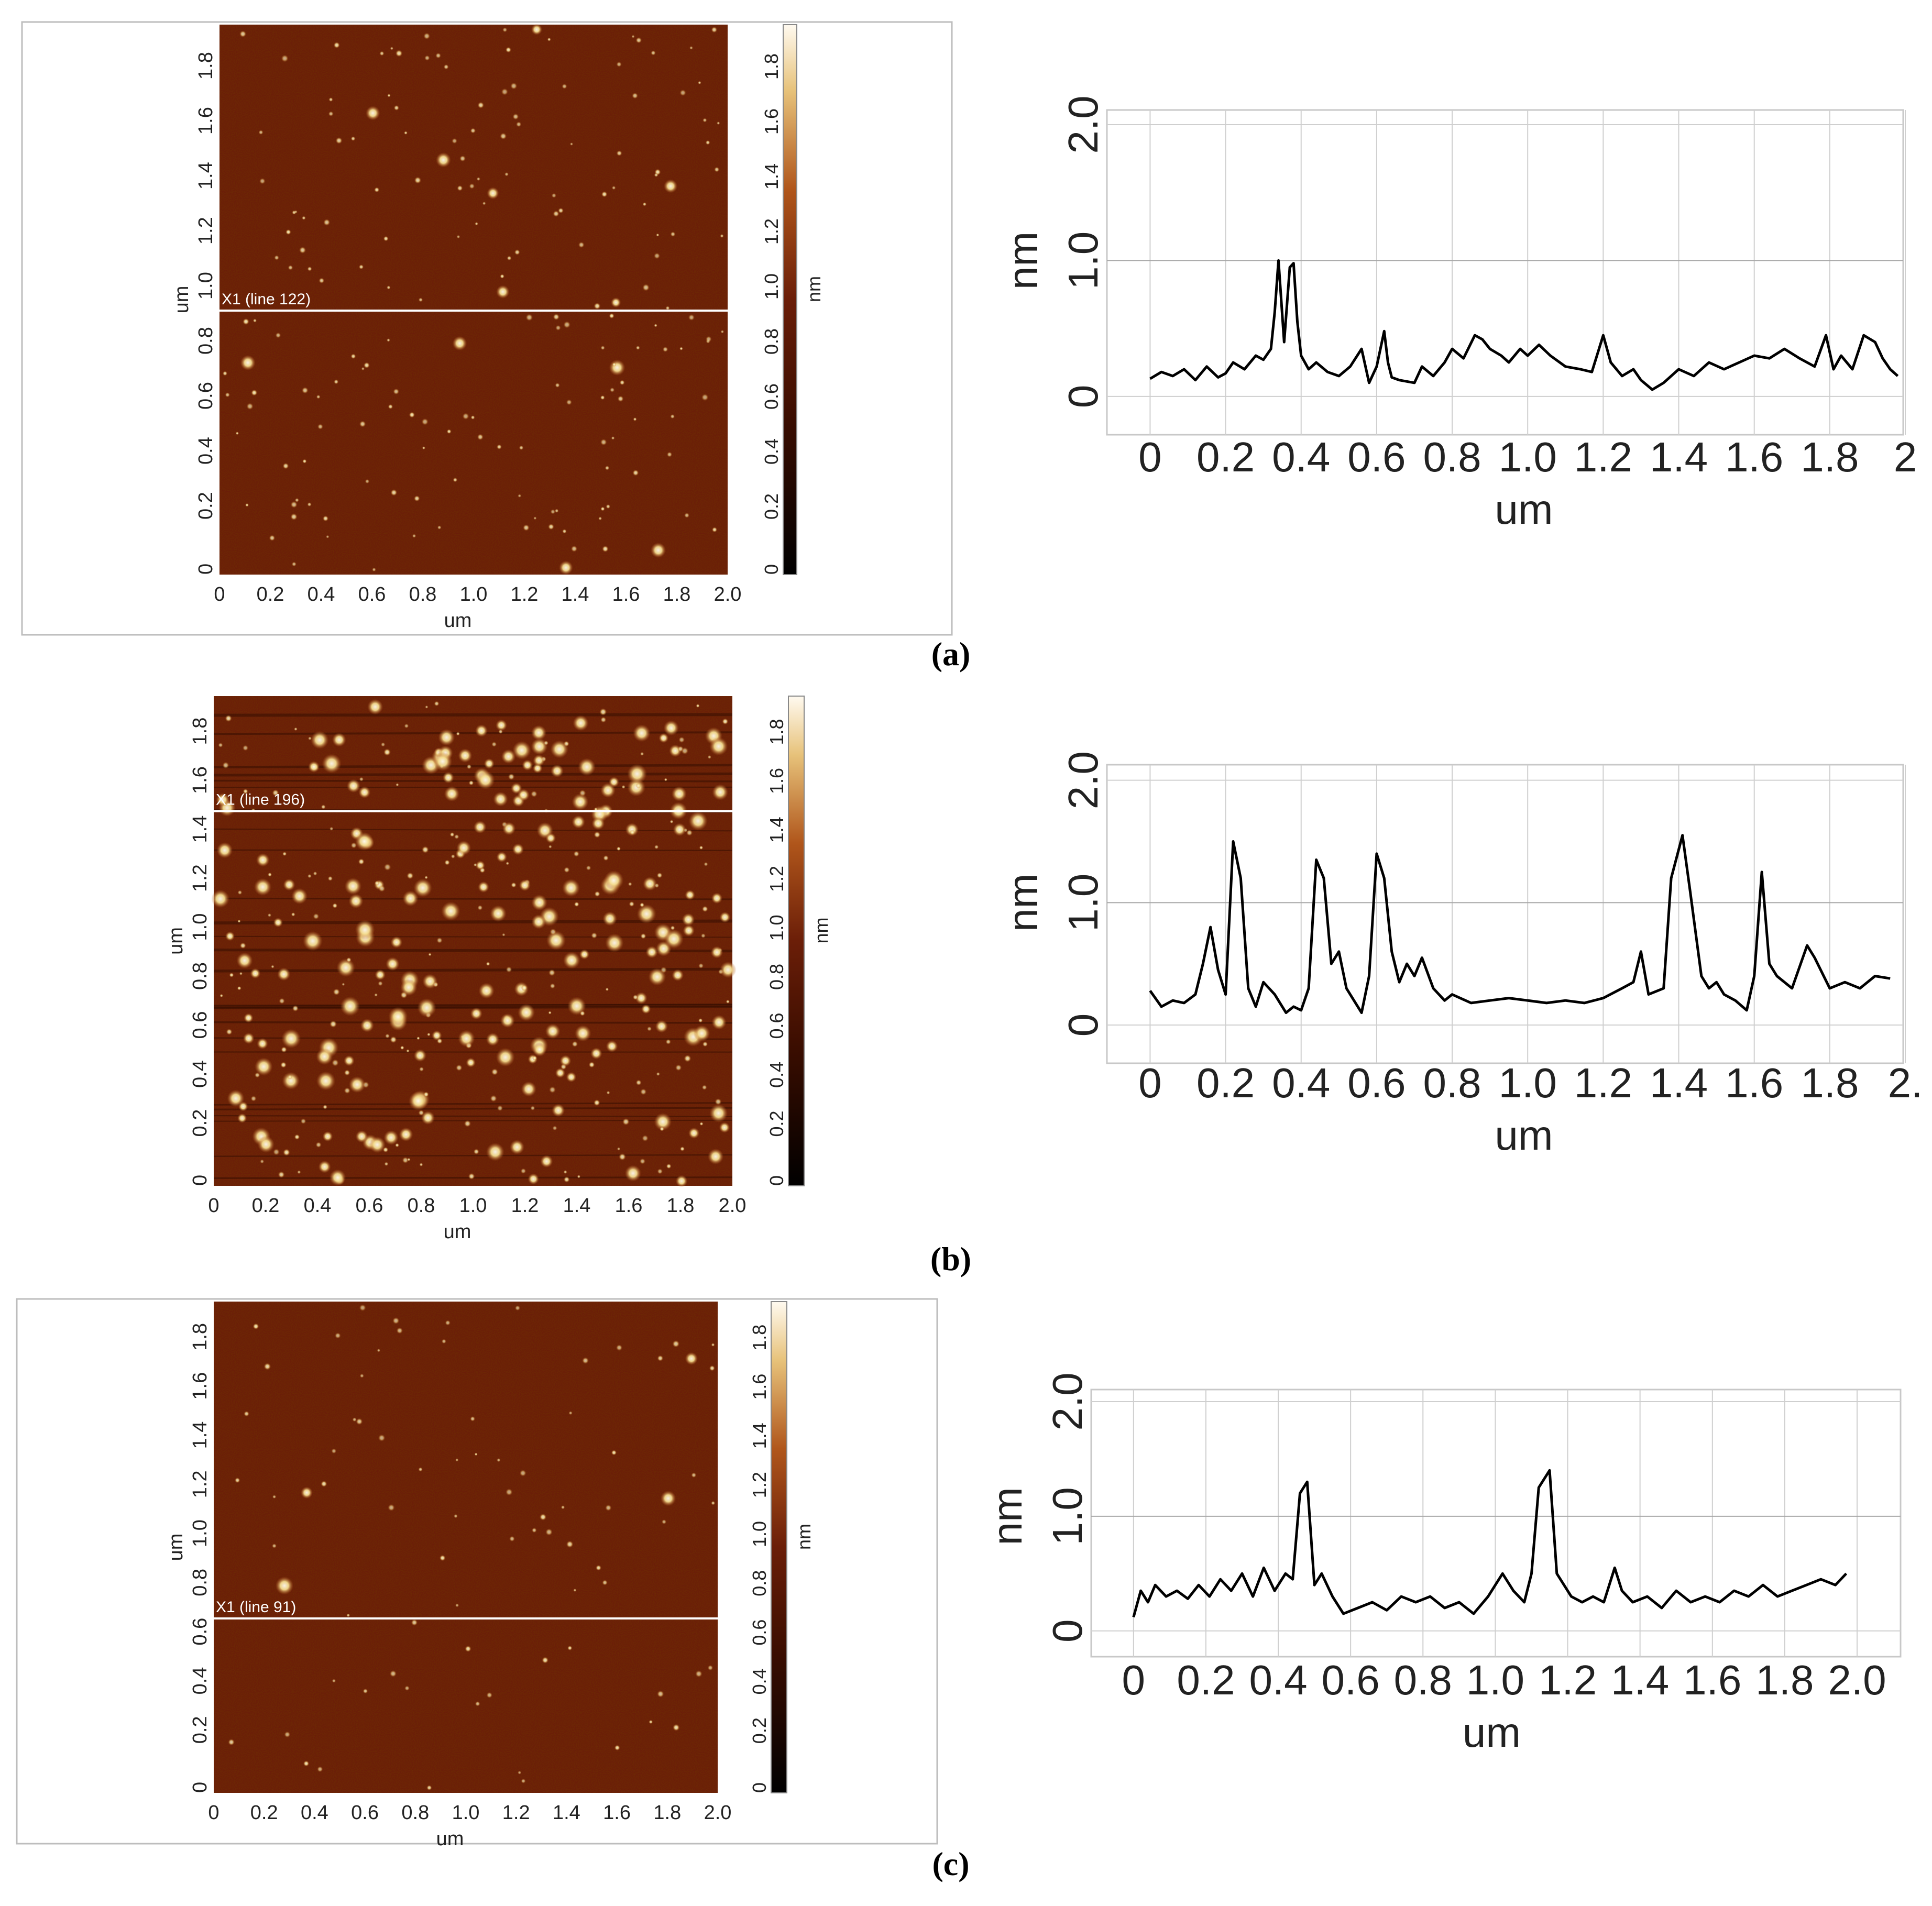 Image resolution: width=1932 pixels, height=1906 pixels. What do you see at coordinates (728, 594) in the screenshot?
I see `x-tick-label: 2.0` at bounding box center [728, 594].